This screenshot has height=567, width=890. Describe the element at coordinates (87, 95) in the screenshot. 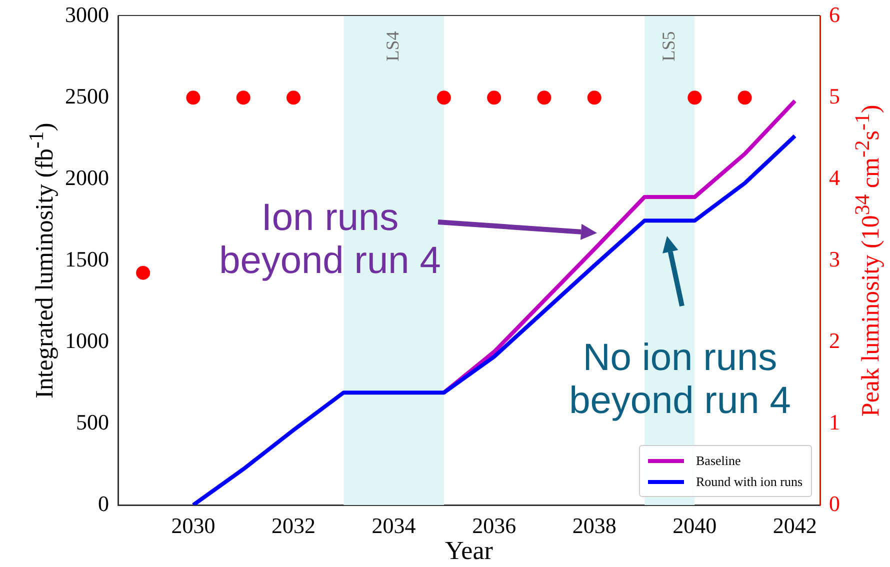

I see `y-tick-label: 2500` at that location.